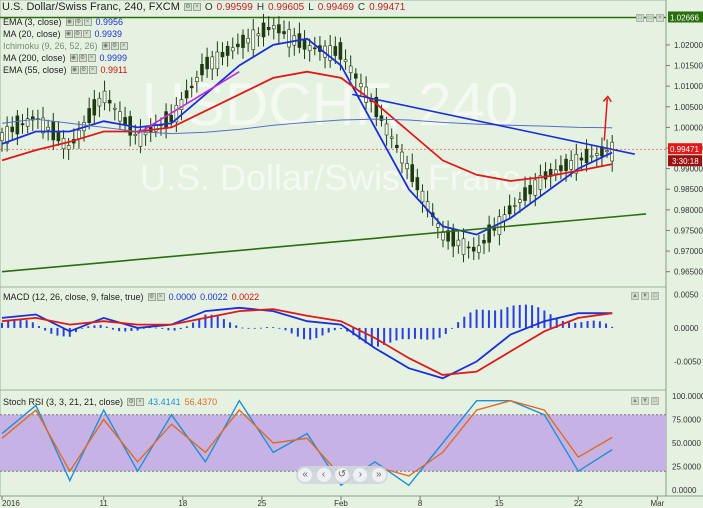  I want to click on price-tick-label: 1.00000, so click(688, 127).